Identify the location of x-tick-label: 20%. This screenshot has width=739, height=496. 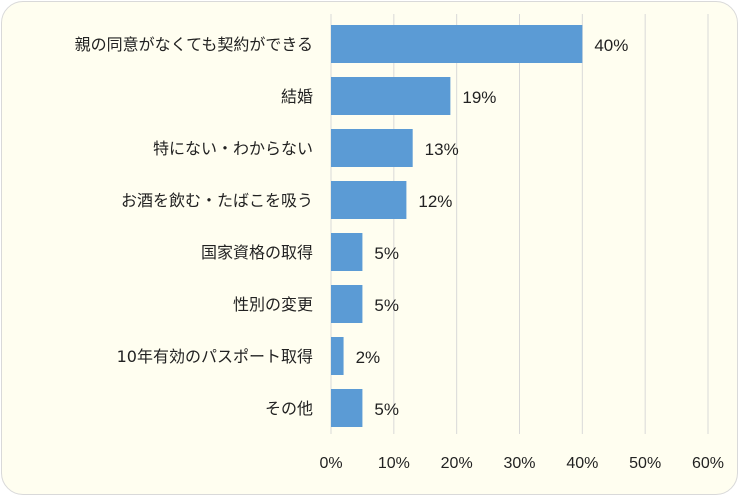
(457, 463).